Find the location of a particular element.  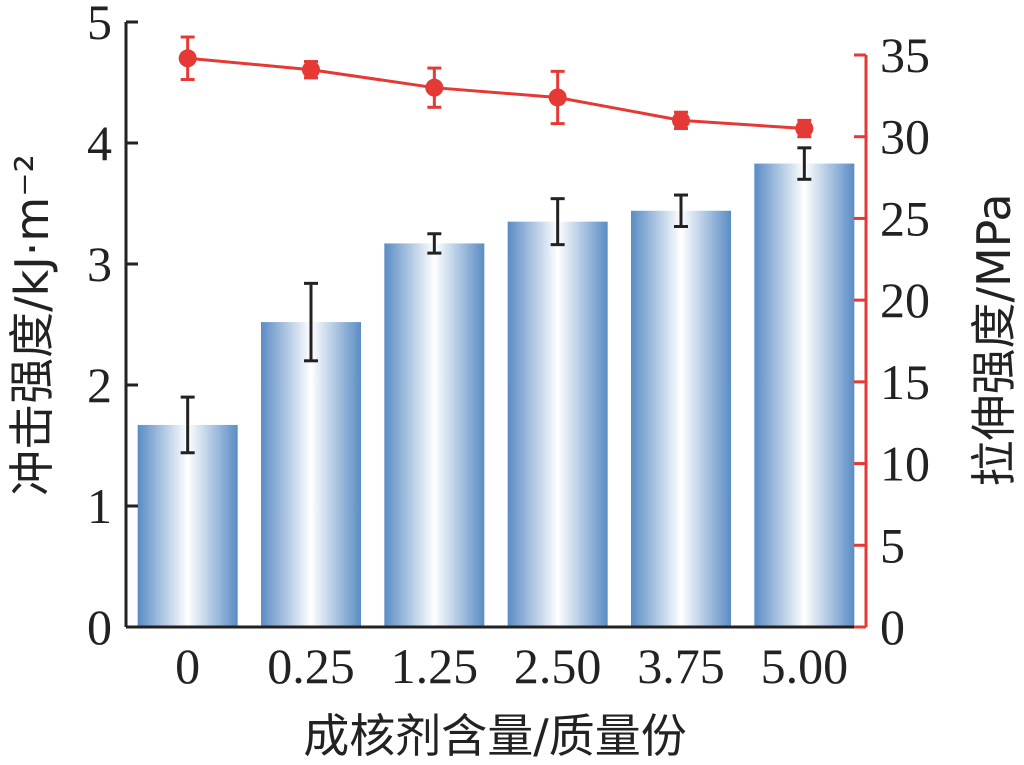

x-tick-label: 0.25 is located at coordinates (311, 666).